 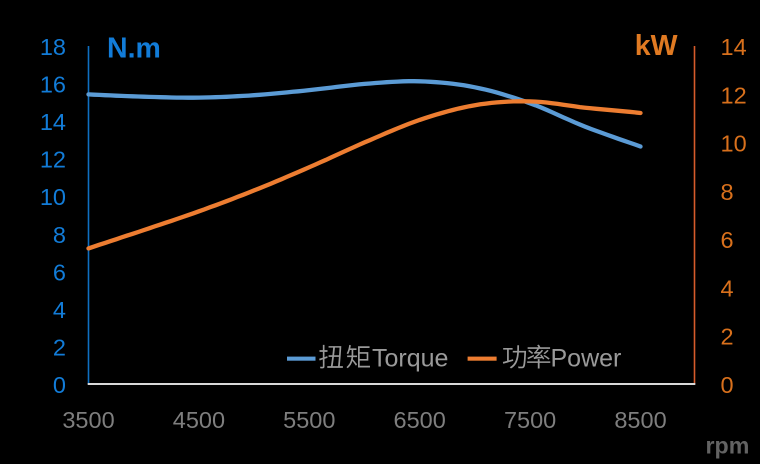 I want to click on svg-text: 4500, so click(x=199, y=420).